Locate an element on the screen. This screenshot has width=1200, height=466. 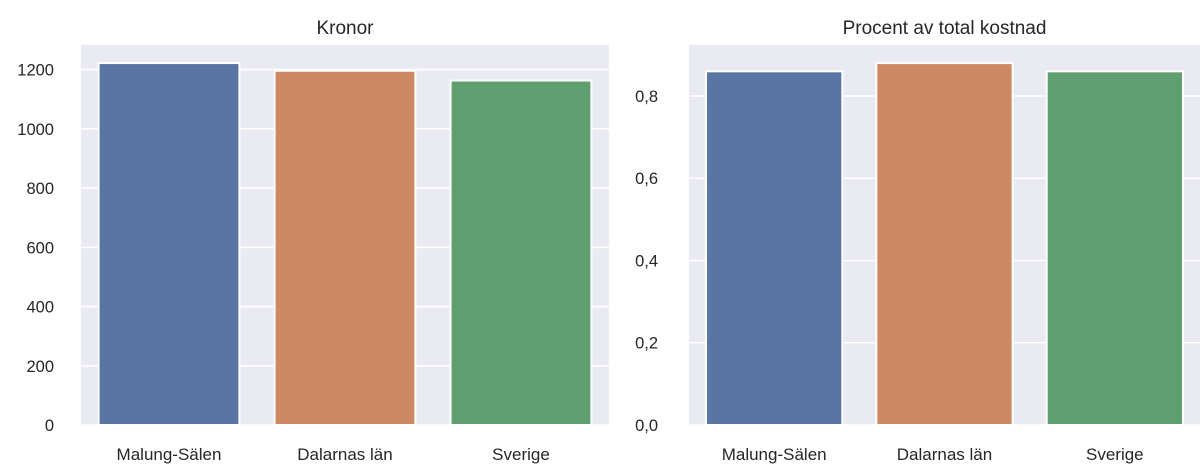
y-tick-label-procent-4: 0,8 is located at coordinates (646, 97).